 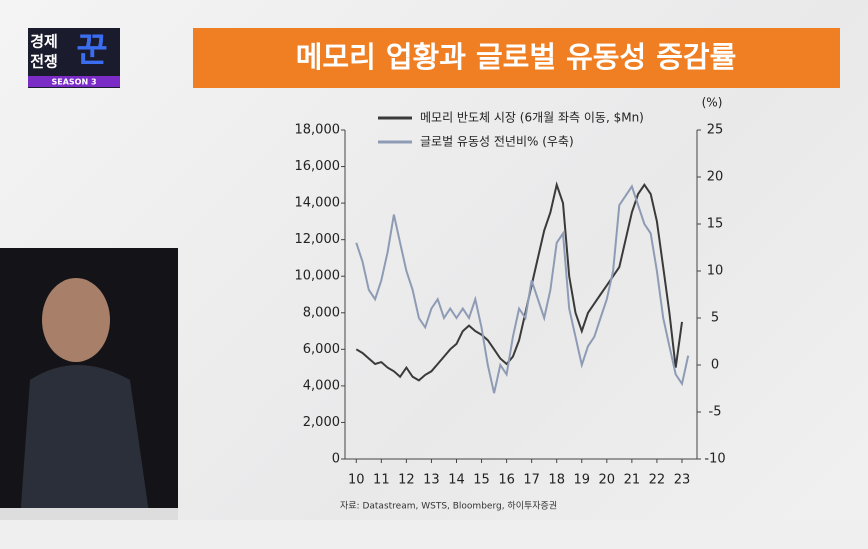 I want to click on title-banner, so click(x=516, y=58).